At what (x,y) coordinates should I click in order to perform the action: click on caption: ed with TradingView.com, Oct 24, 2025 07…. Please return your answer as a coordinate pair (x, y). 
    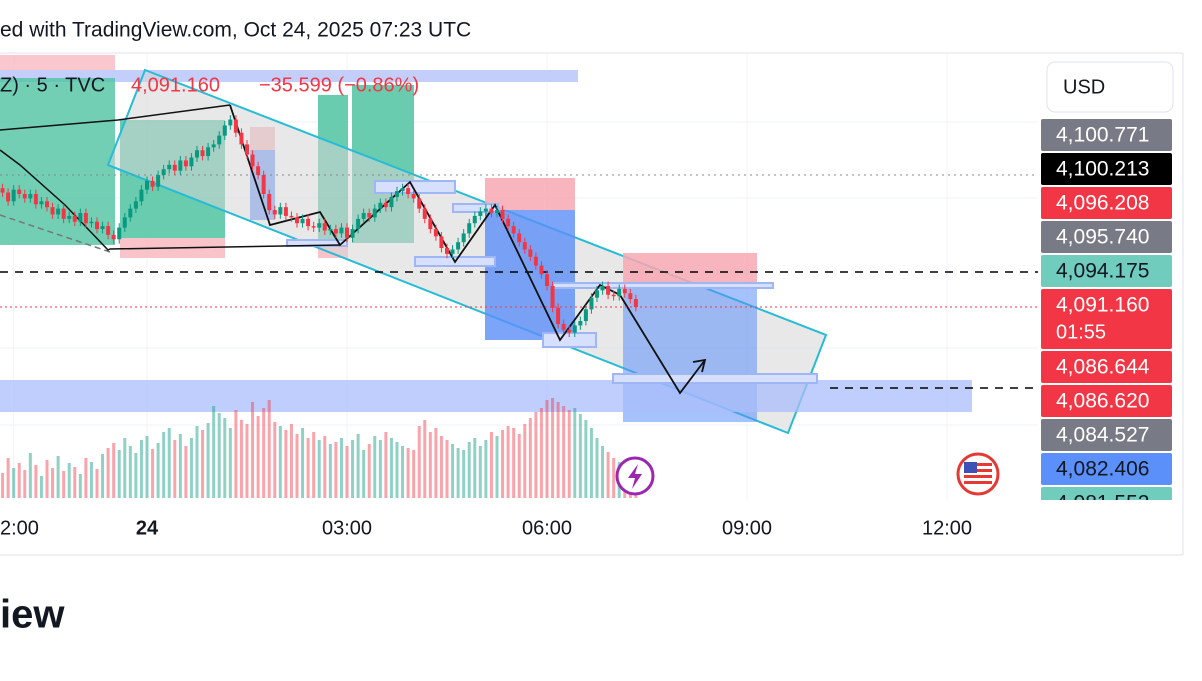
    Looking at the image, I should click on (235, 30).